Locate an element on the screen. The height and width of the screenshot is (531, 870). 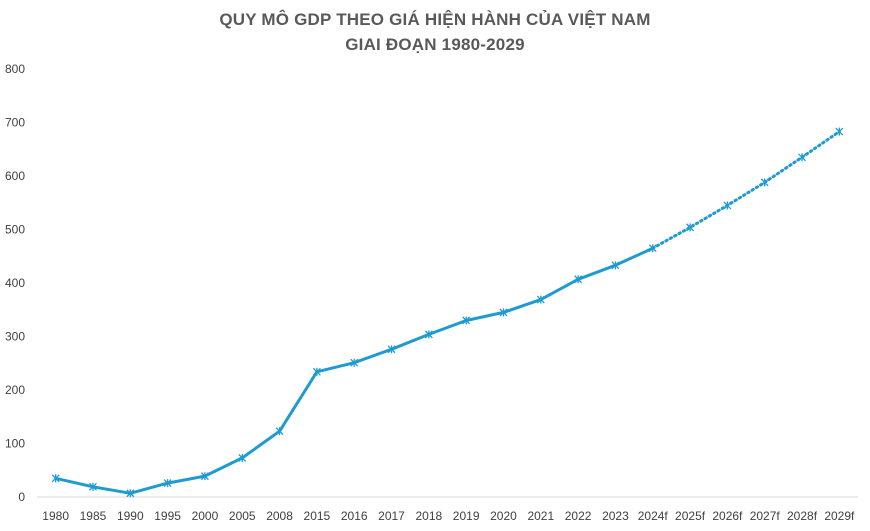
x-tick-label: 1995 is located at coordinates (167, 516).